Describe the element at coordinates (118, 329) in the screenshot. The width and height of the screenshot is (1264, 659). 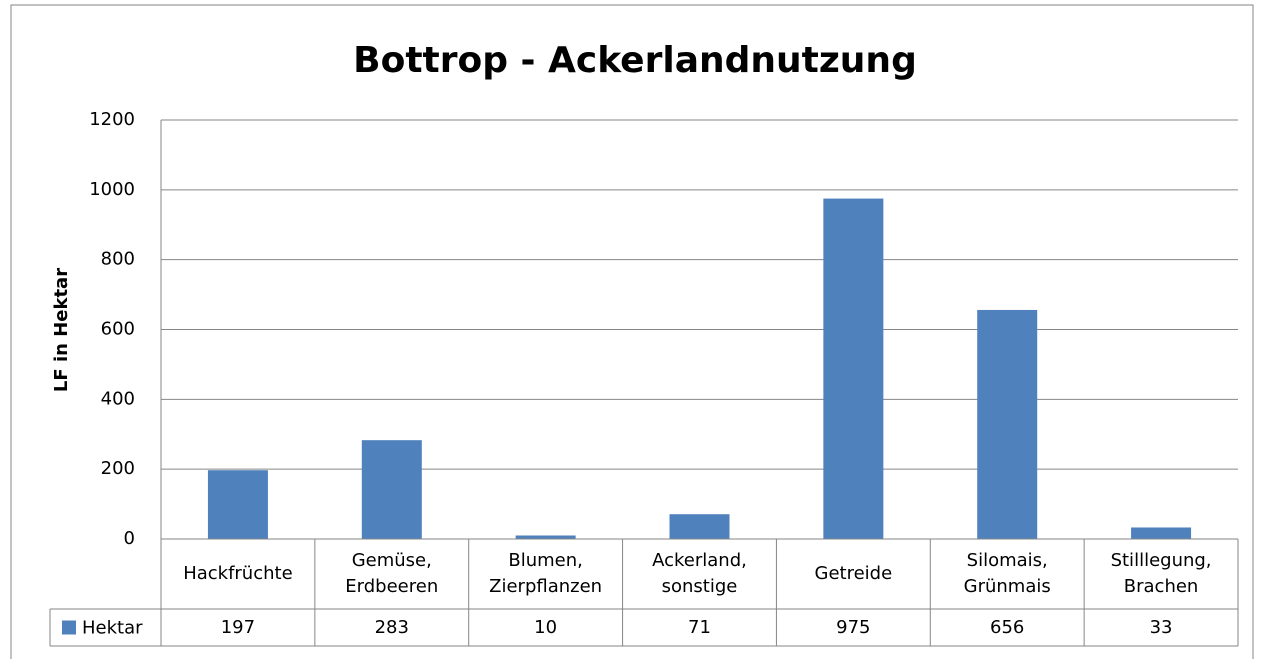
I see `y-tick-label: 600` at that location.